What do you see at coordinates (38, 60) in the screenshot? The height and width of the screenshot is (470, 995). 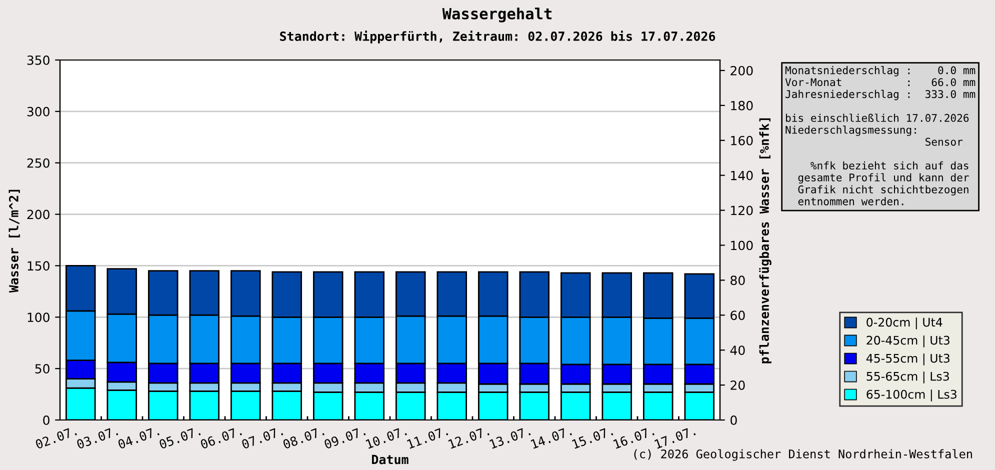 I see `y-tick-label: 350` at bounding box center [38, 60].